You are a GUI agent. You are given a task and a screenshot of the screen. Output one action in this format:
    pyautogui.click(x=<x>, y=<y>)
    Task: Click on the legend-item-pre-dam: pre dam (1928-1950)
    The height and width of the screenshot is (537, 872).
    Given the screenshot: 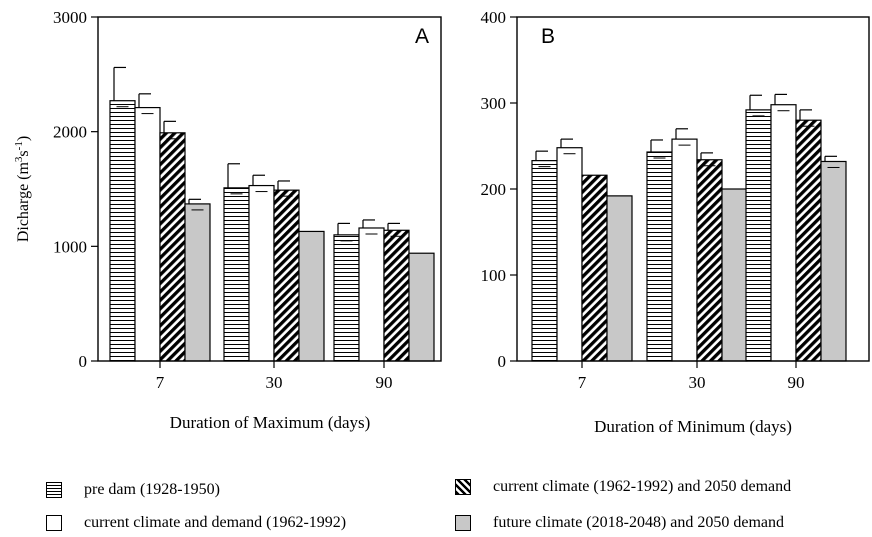 What is the action you would take?
    pyautogui.click(x=133, y=490)
    